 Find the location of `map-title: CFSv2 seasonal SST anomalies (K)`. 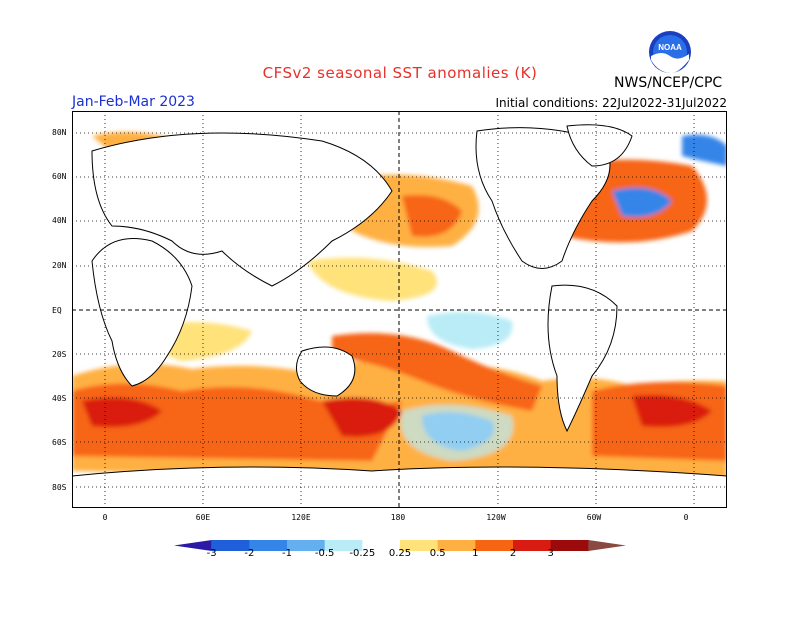

map-title: CFSv2 seasonal SST anomalies (K) is located at coordinates (400, 73).